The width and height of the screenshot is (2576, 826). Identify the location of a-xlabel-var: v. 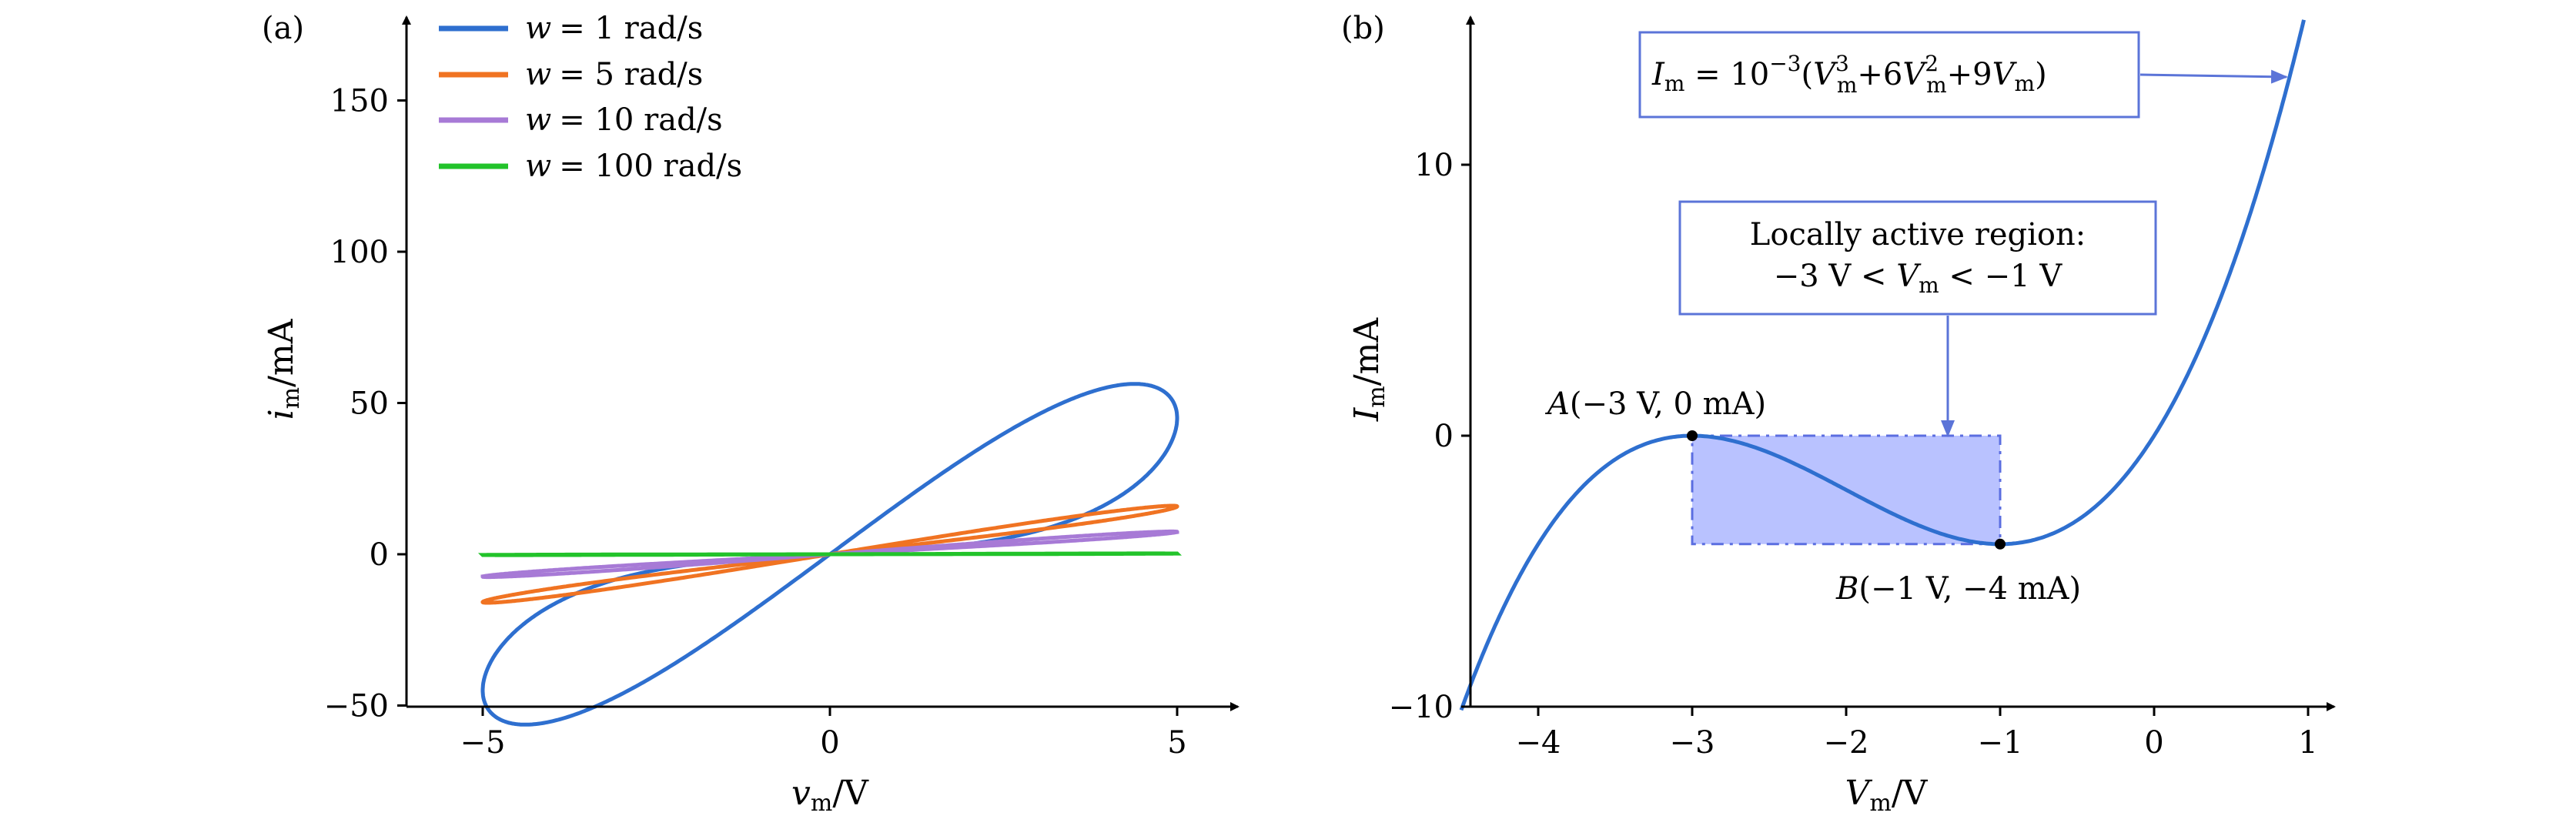
(801, 793).